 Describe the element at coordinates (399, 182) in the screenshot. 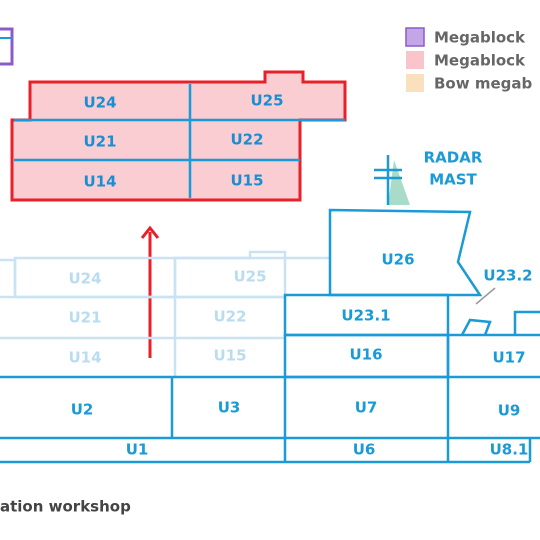

I see `mast` at that location.